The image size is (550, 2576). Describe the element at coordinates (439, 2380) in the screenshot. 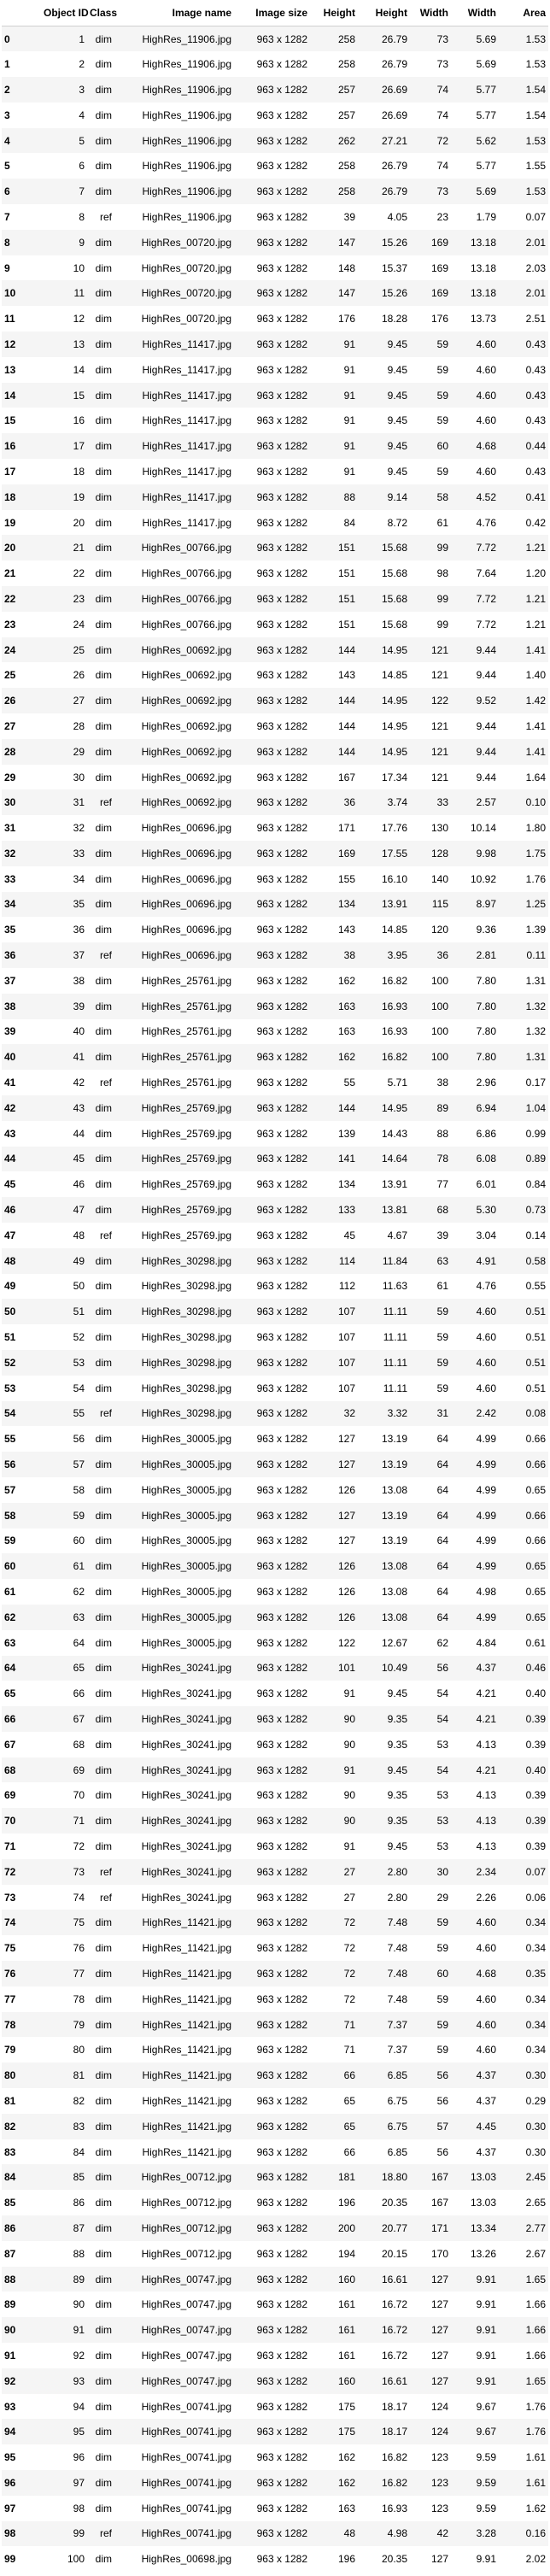

I see `width-px-cell: 127` at that location.